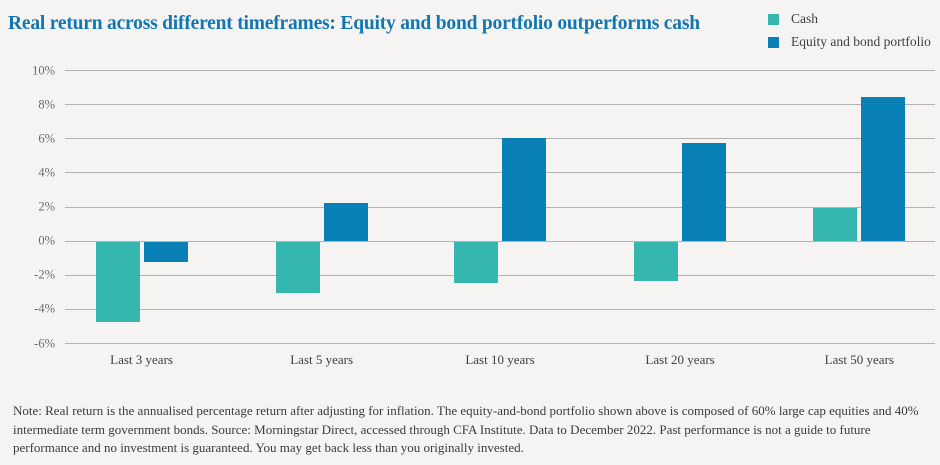 The height and width of the screenshot is (465, 940). What do you see at coordinates (46, 104) in the screenshot?
I see `y-axis-tick-label: 8%` at bounding box center [46, 104].